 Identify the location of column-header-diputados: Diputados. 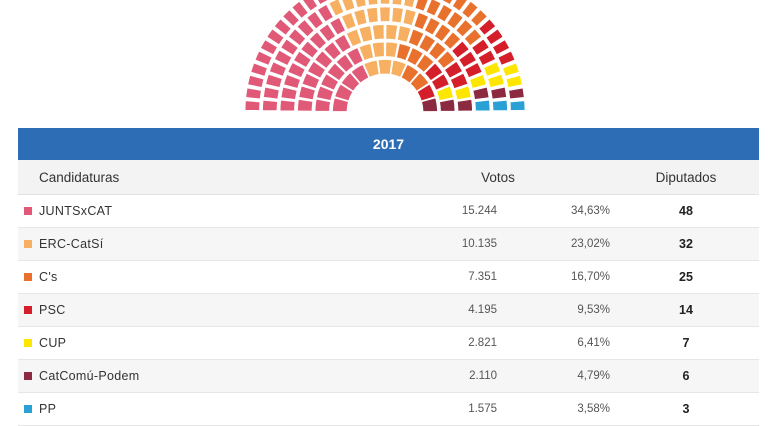
(686, 177).